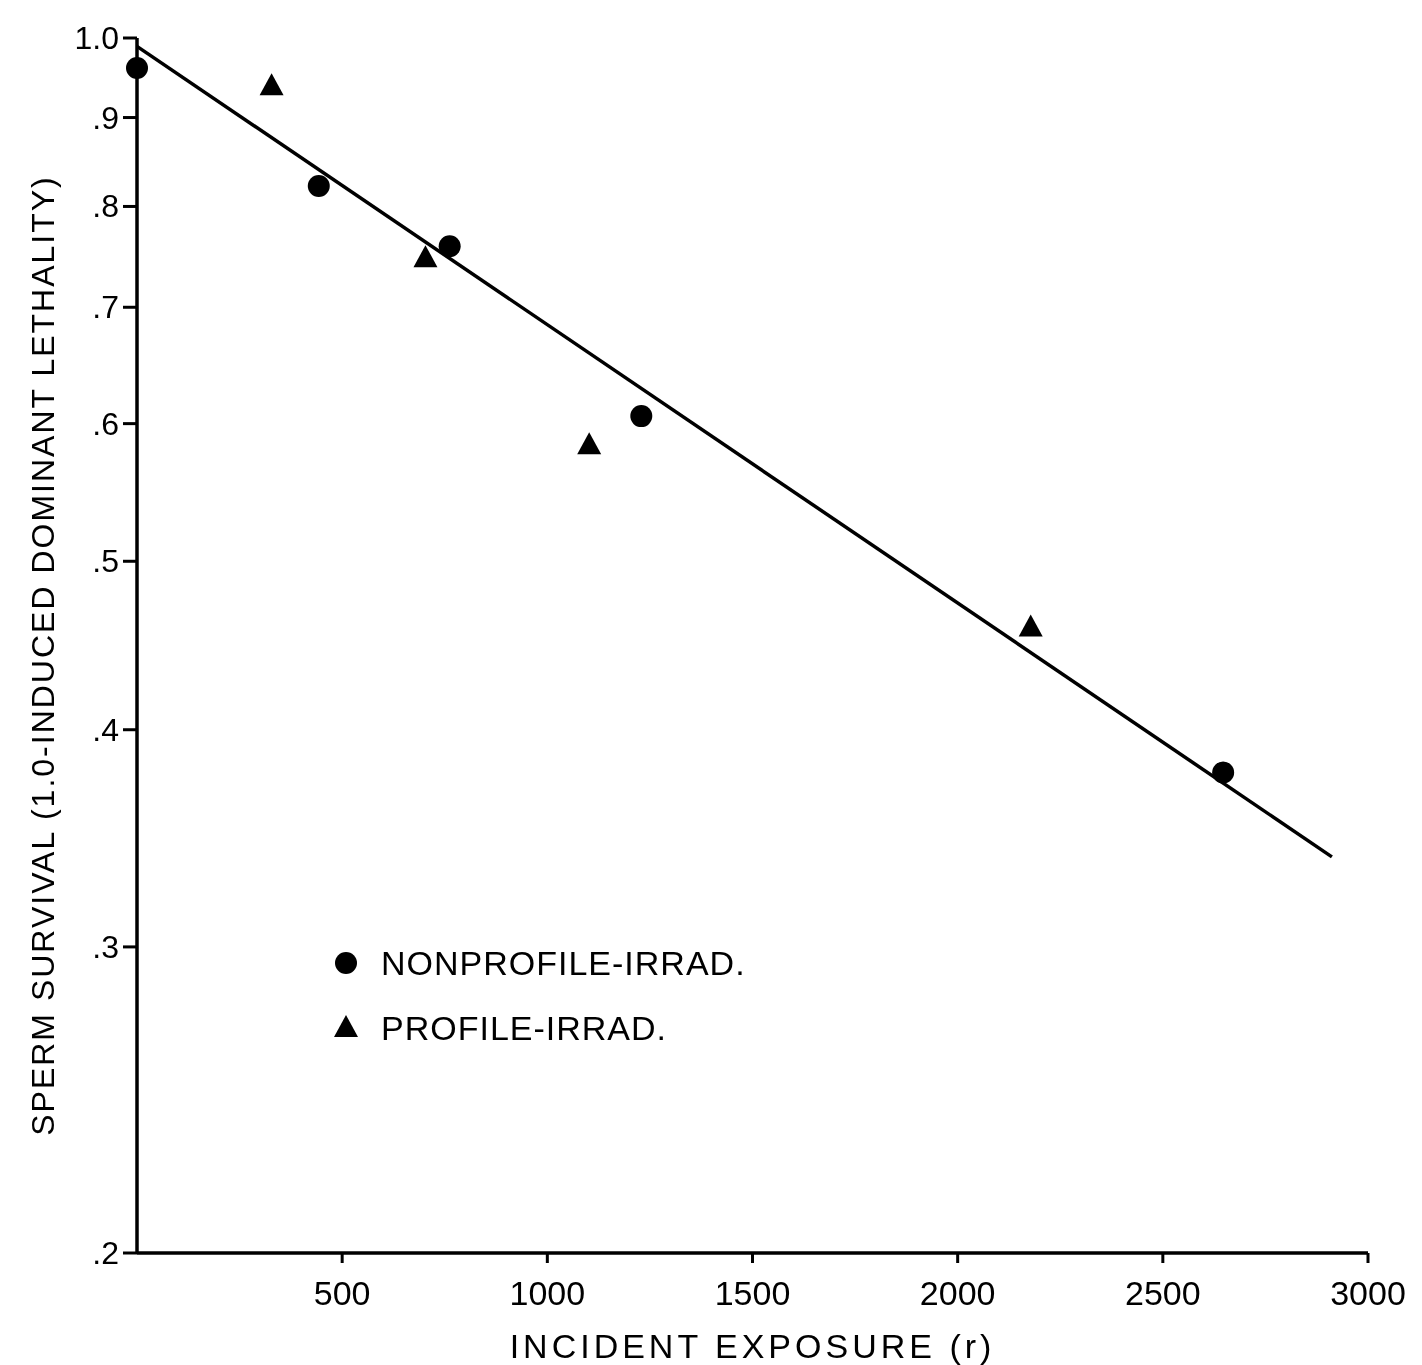  I want to click on legend-label: NONPROFILE-IRRAD., so click(563, 963).